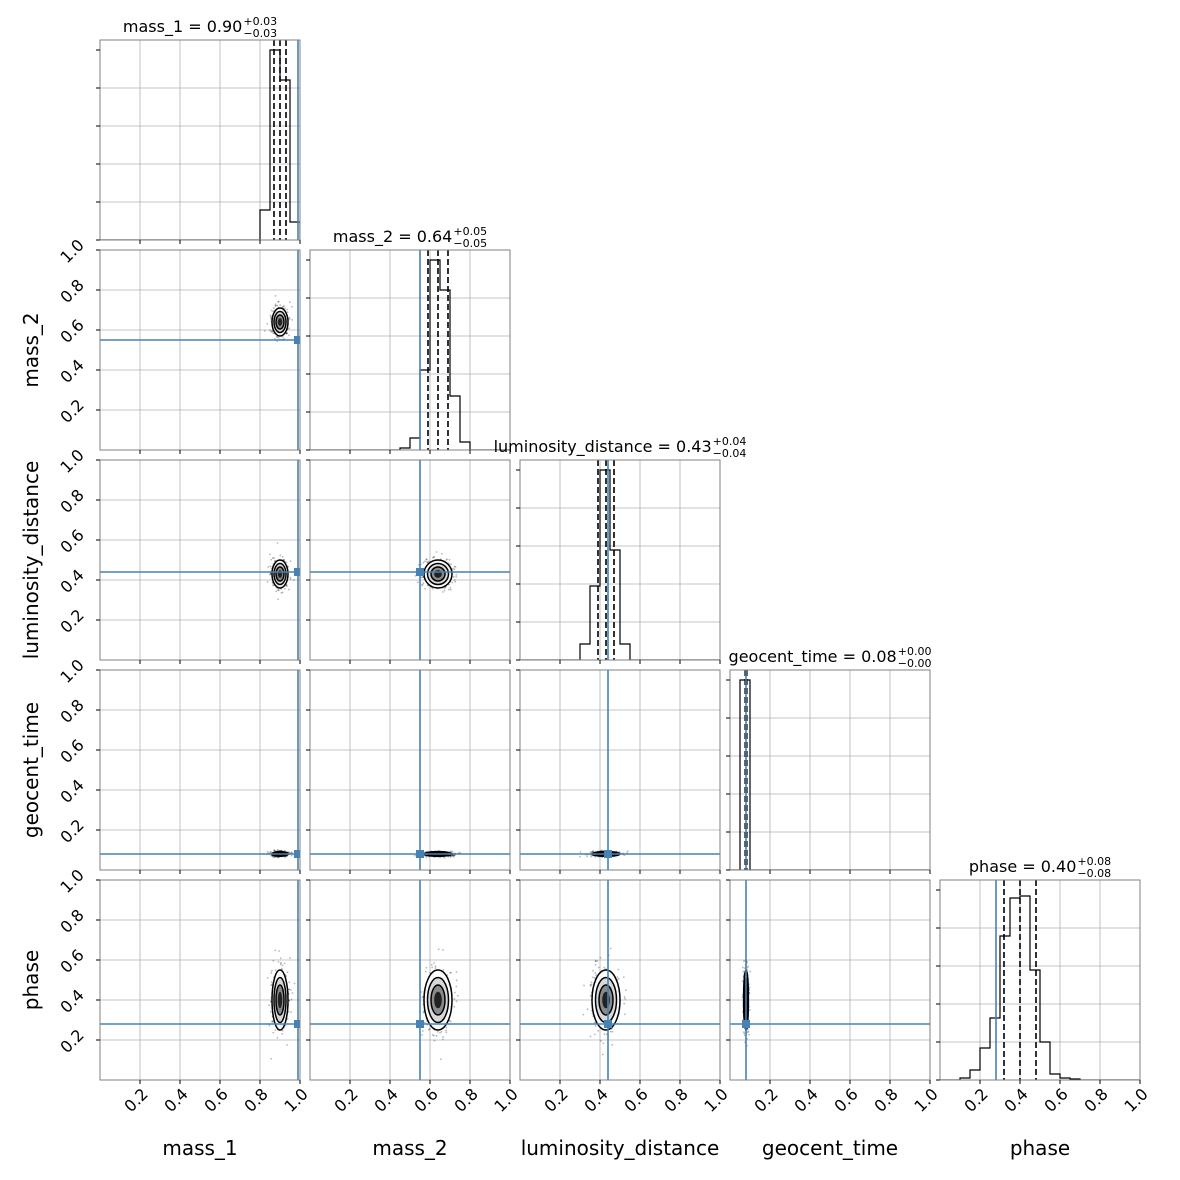  What do you see at coordinates (465, 1099) in the screenshot?
I see `x-tick-label: 0.8` at bounding box center [465, 1099].